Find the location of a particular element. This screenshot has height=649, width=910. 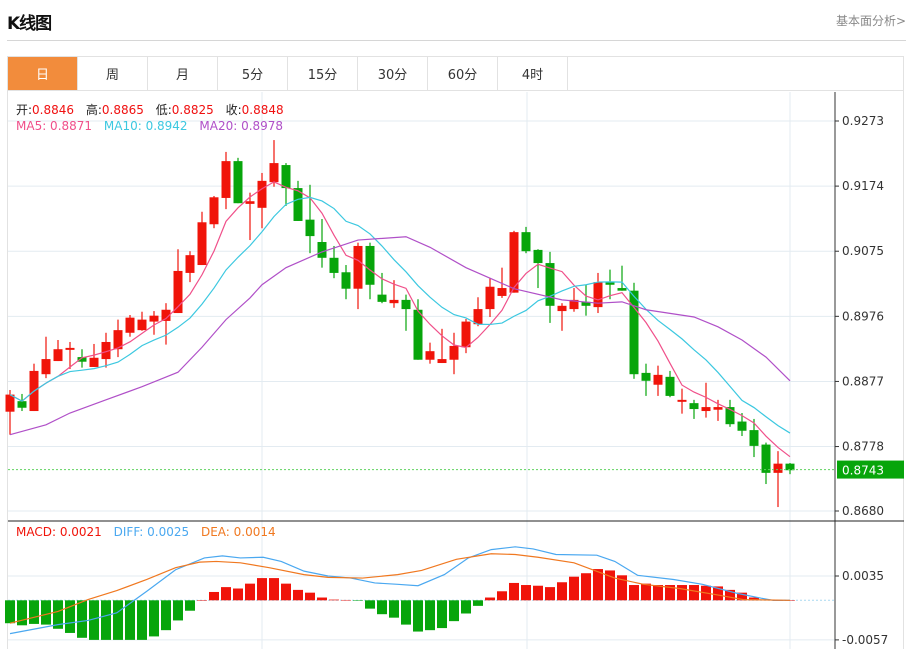

ma-legend: MA5: 0.8871 MA10: 0.8942 MA20: 0.8978 is located at coordinates (153, 126).